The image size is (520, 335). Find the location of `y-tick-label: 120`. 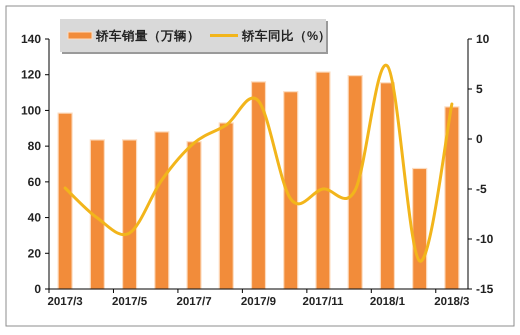

y-tick-label: 120 is located at coordinates (31, 75).